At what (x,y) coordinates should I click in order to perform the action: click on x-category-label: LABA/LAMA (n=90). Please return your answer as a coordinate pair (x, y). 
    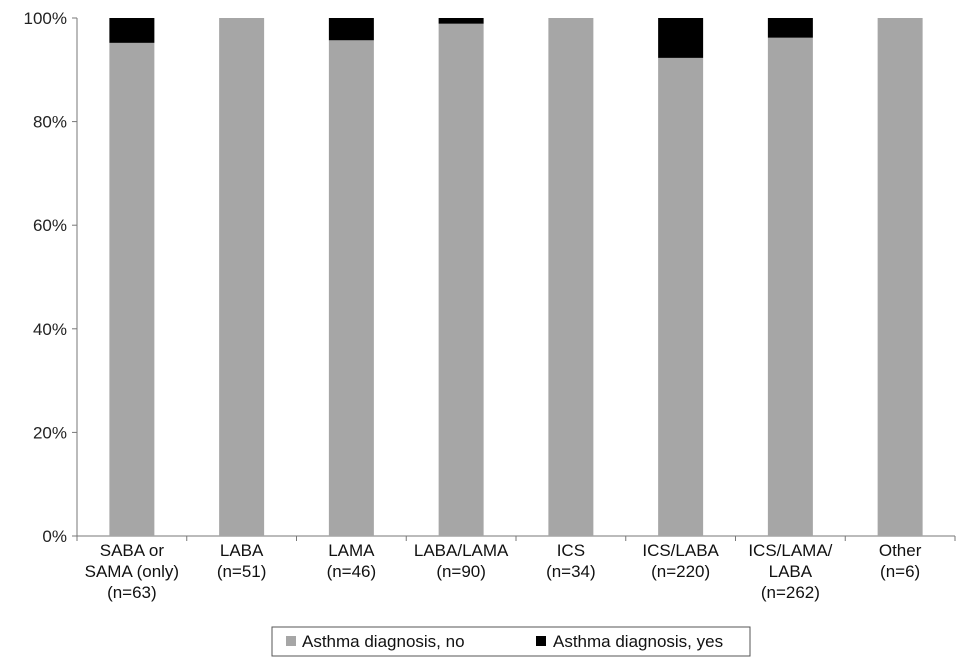
    Looking at the image, I should click on (461, 561).